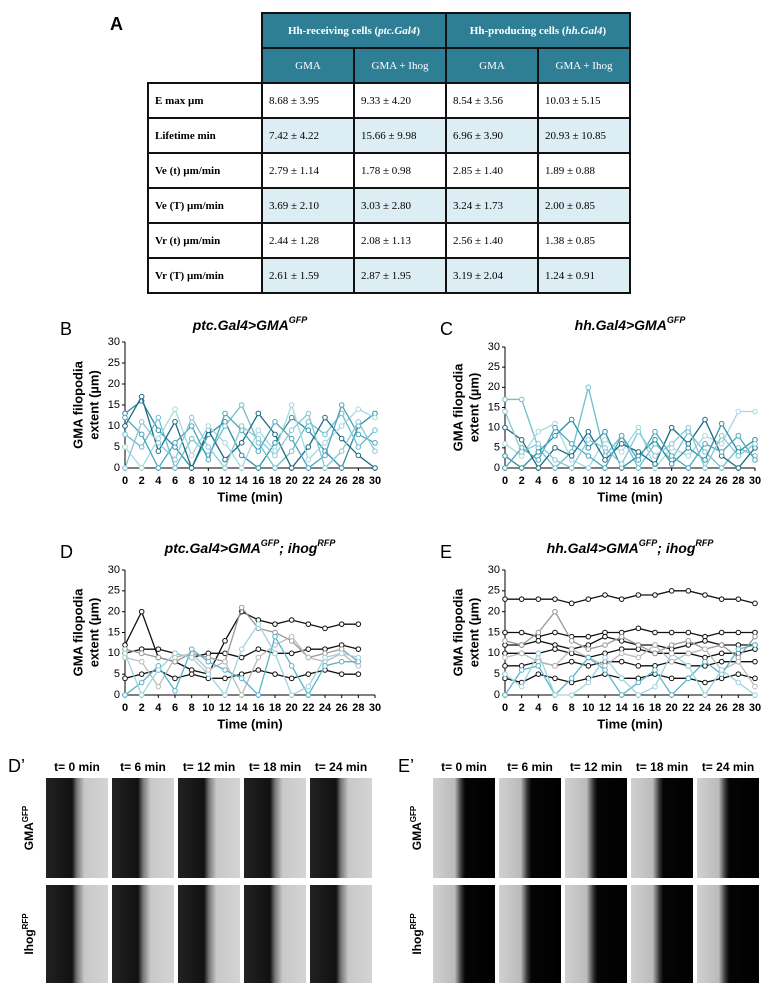  What do you see at coordinates (292, 481) in the screenshot?
I see `x-tick-label: 20` at bounding box center [292, 481].